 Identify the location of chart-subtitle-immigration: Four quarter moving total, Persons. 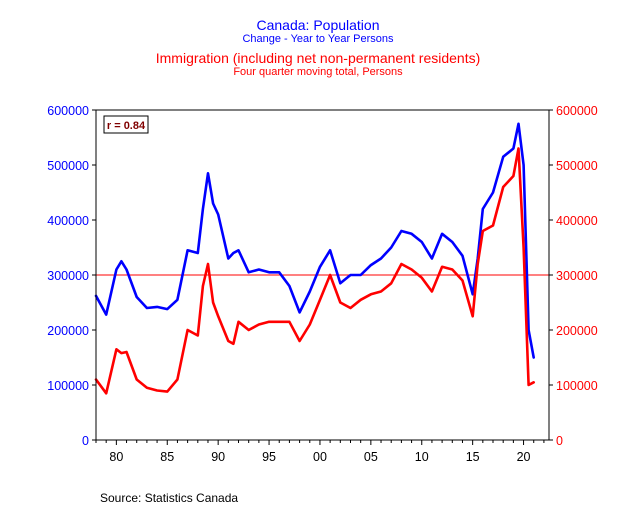
(318, 72).